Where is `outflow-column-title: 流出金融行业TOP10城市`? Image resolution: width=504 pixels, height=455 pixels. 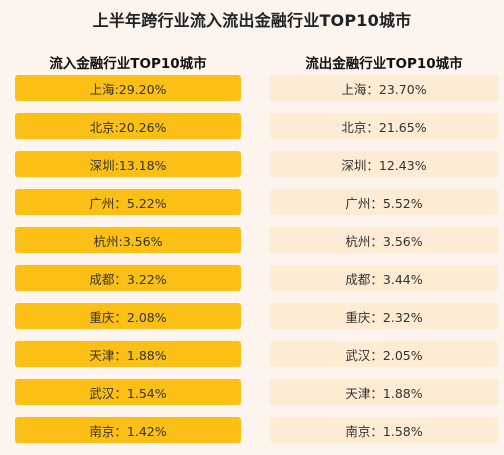
outflow-column-title: 流出金融行业TOP10城市 is located at coordinates (384, 64).